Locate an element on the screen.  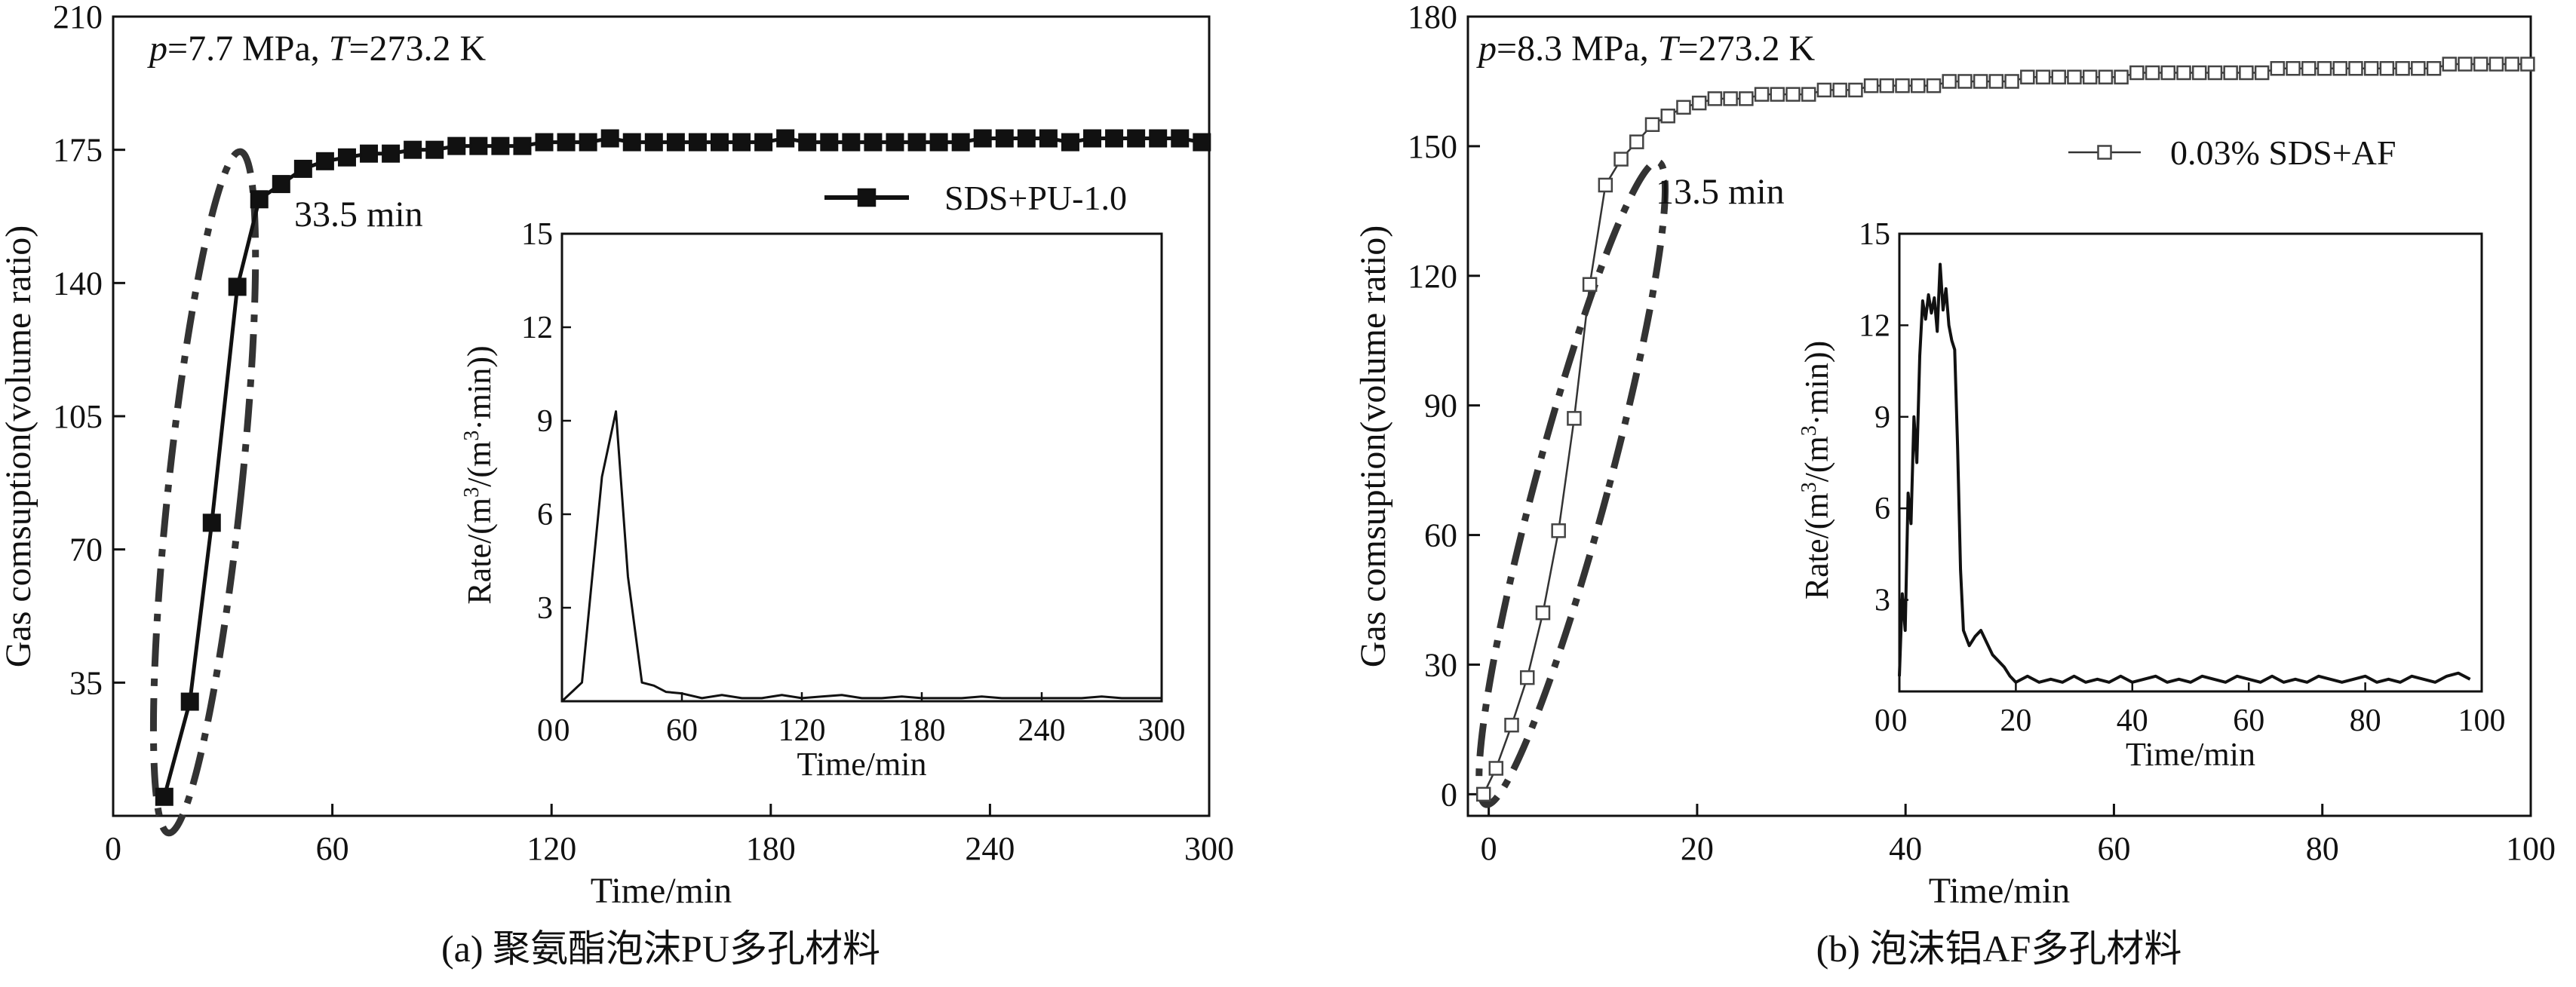
y-tick-label: 30 is located at coordinates (1440, 664).